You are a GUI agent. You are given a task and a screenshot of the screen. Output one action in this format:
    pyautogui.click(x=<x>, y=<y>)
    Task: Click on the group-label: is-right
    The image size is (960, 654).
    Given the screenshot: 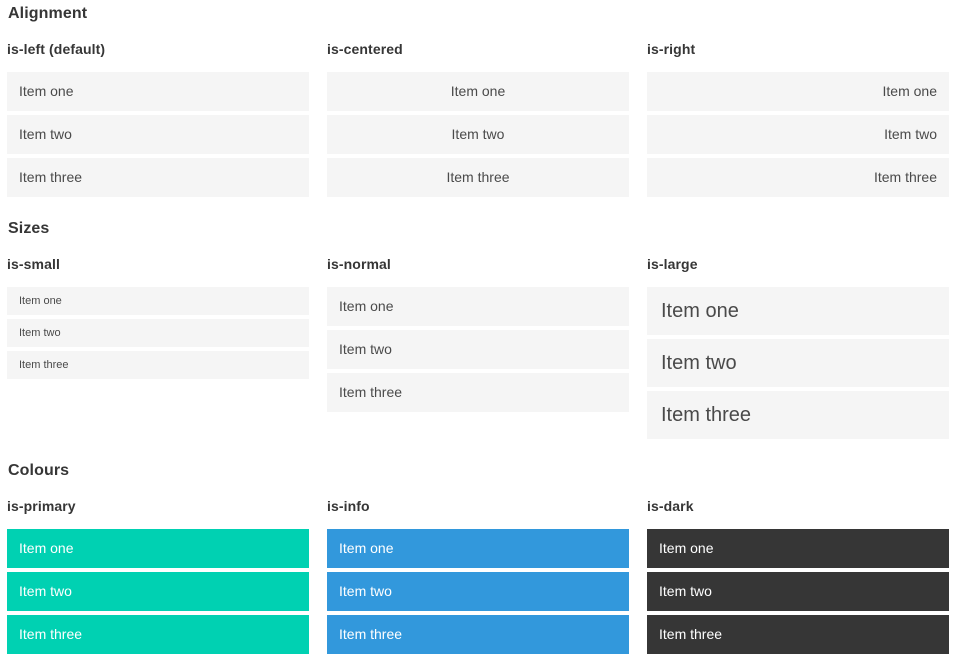 What is the action you would take?
    pyautogui.click(x=671, y=49)
    